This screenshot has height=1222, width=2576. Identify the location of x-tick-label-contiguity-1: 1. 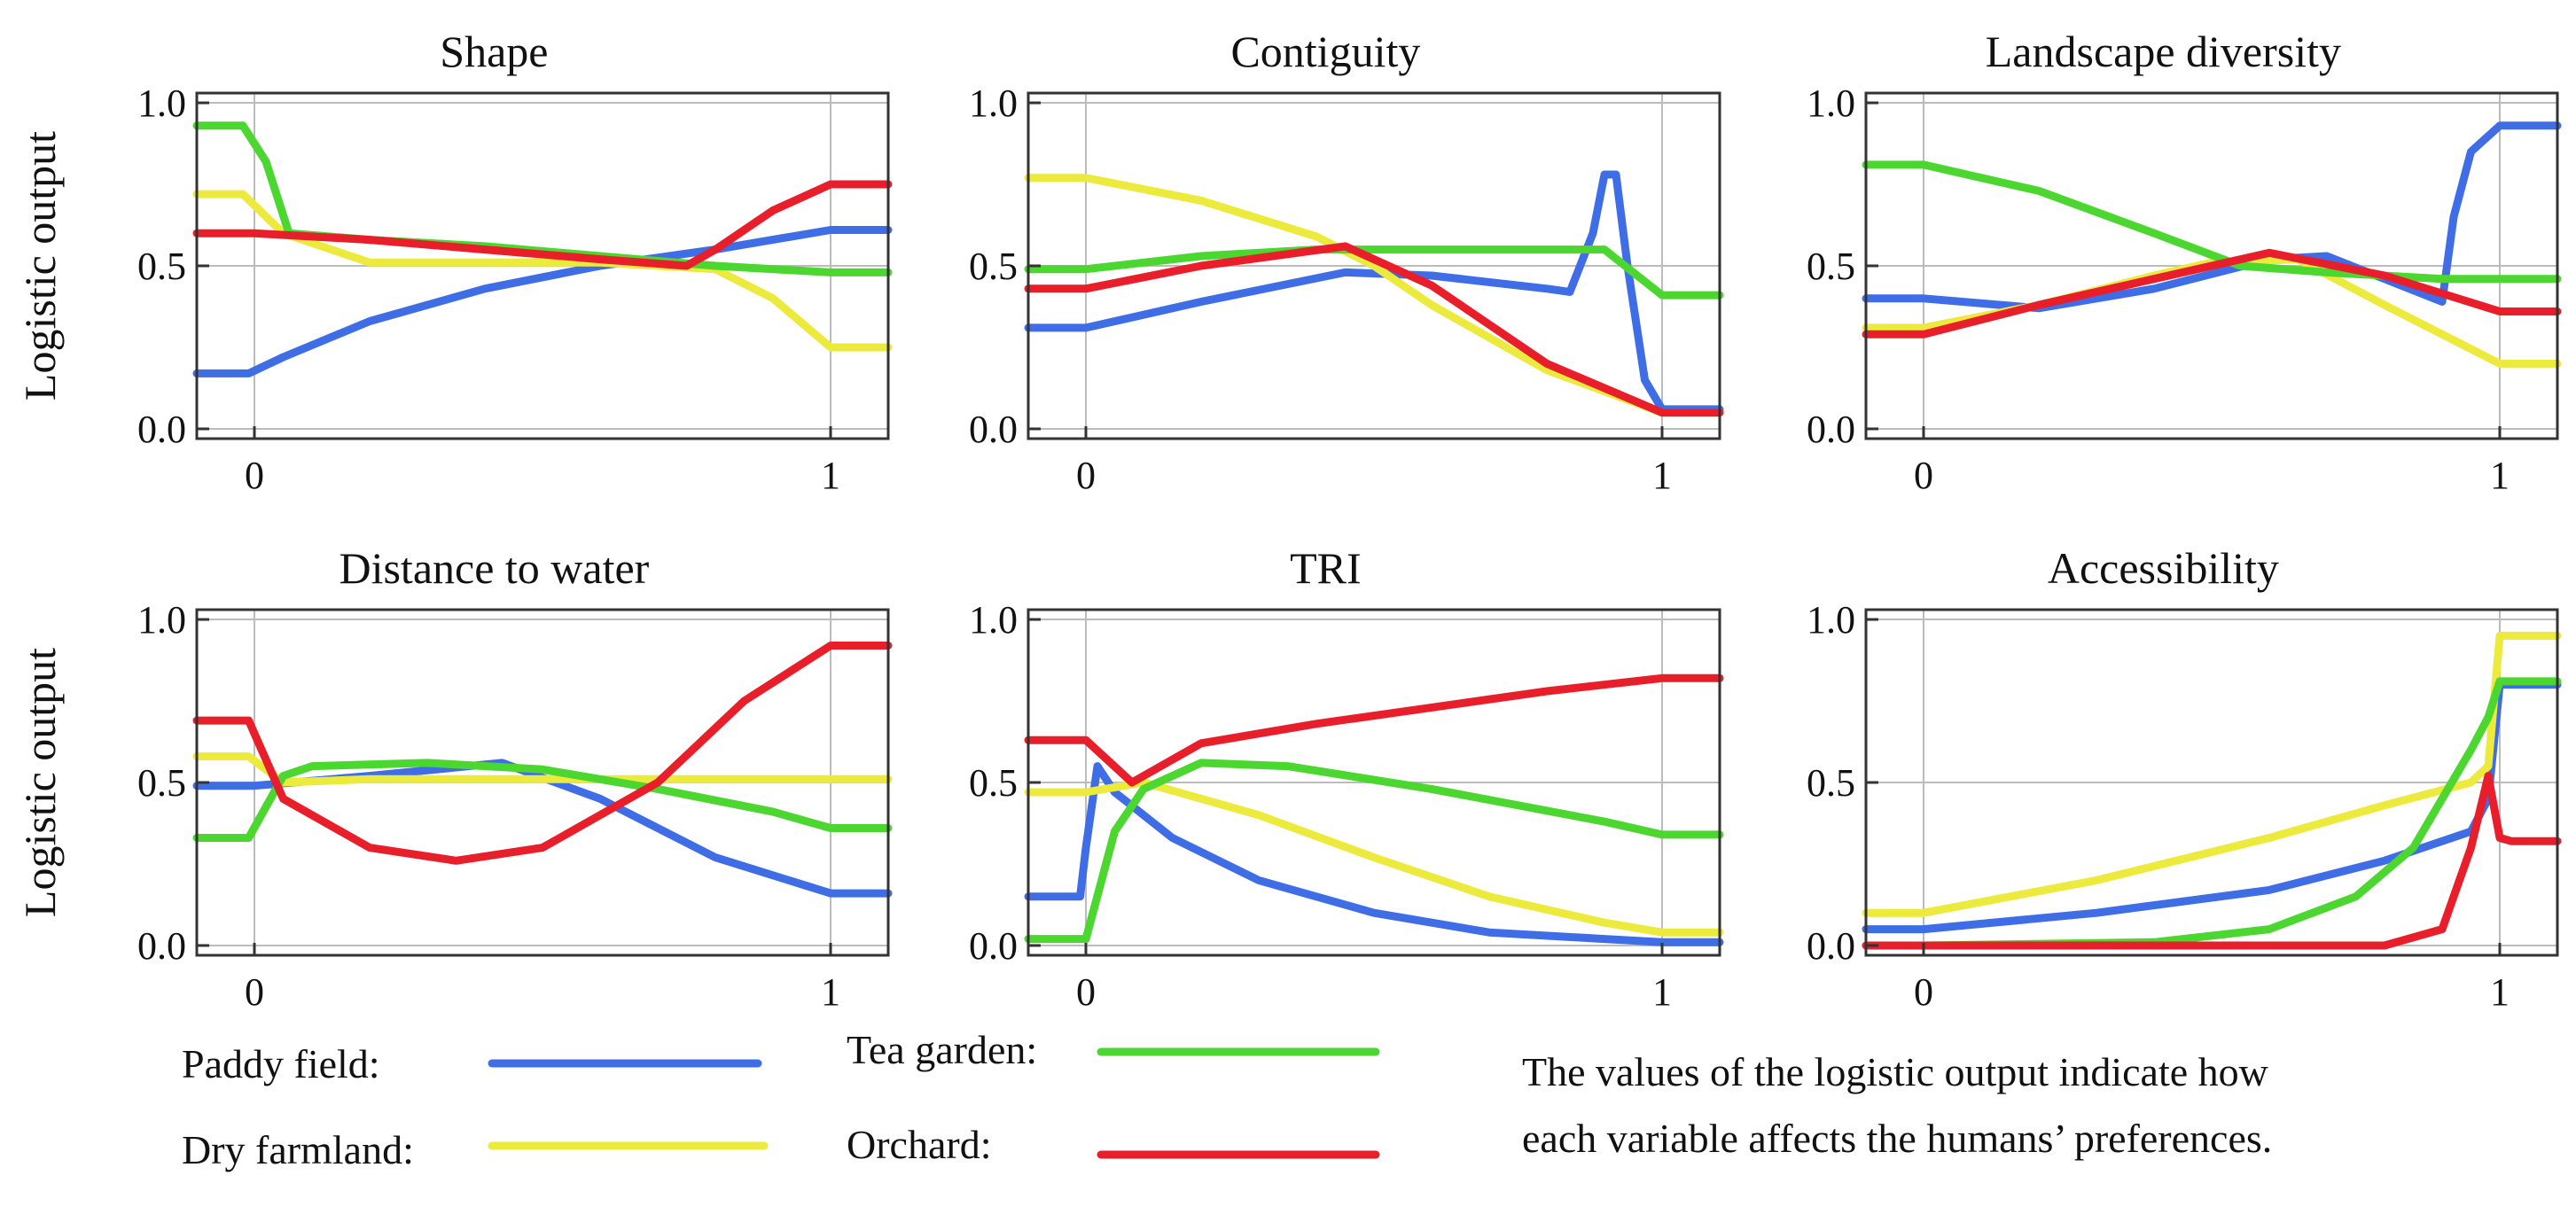
(1662, 476).